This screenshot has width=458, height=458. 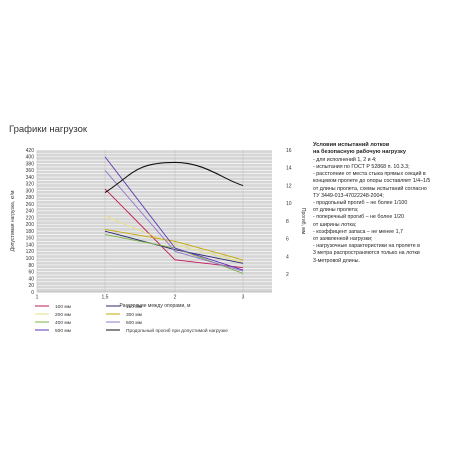 I want to click on y-tick-label: 160, so click(x=30, y=239).